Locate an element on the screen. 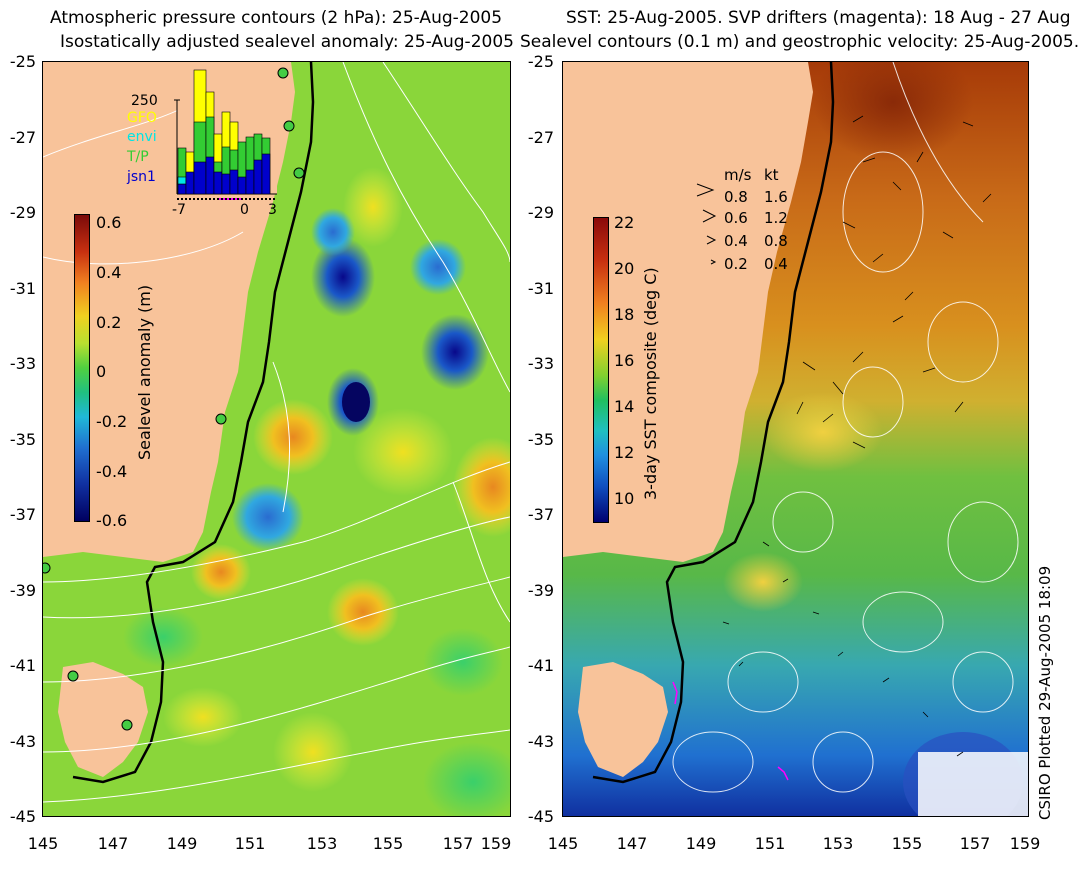 The height and width of the screenshot is (870, 1080). sst-colorbar-tick: 22 is located at coordinates (624, 222).